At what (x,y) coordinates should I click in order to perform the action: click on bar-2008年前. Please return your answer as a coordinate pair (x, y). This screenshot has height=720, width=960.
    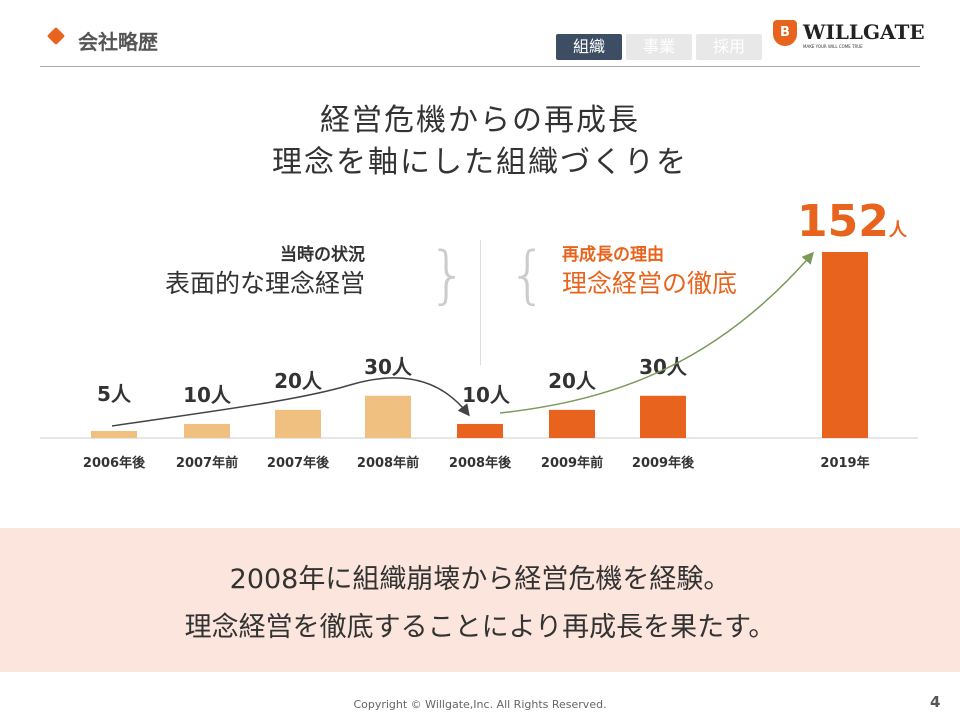
    Looking at the image, I should click on (388, 416).